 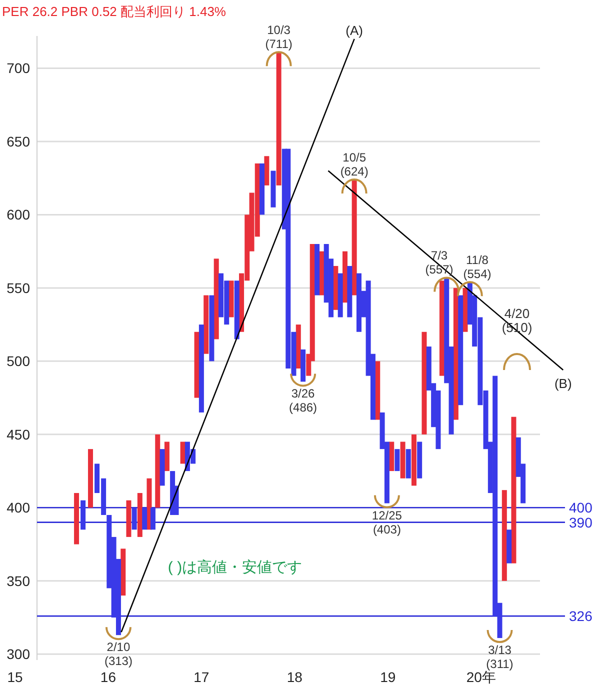 I want to click on annotation: 3/13 (311), so click(x=500, y=657).